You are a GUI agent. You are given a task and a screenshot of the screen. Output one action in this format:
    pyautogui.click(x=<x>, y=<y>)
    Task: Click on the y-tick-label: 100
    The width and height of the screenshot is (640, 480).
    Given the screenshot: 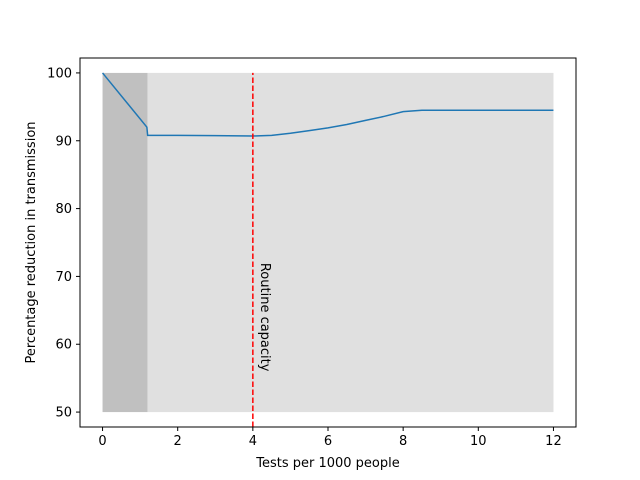 What is the action you would take?
    pyautogui.click(x=59, y=73)
    